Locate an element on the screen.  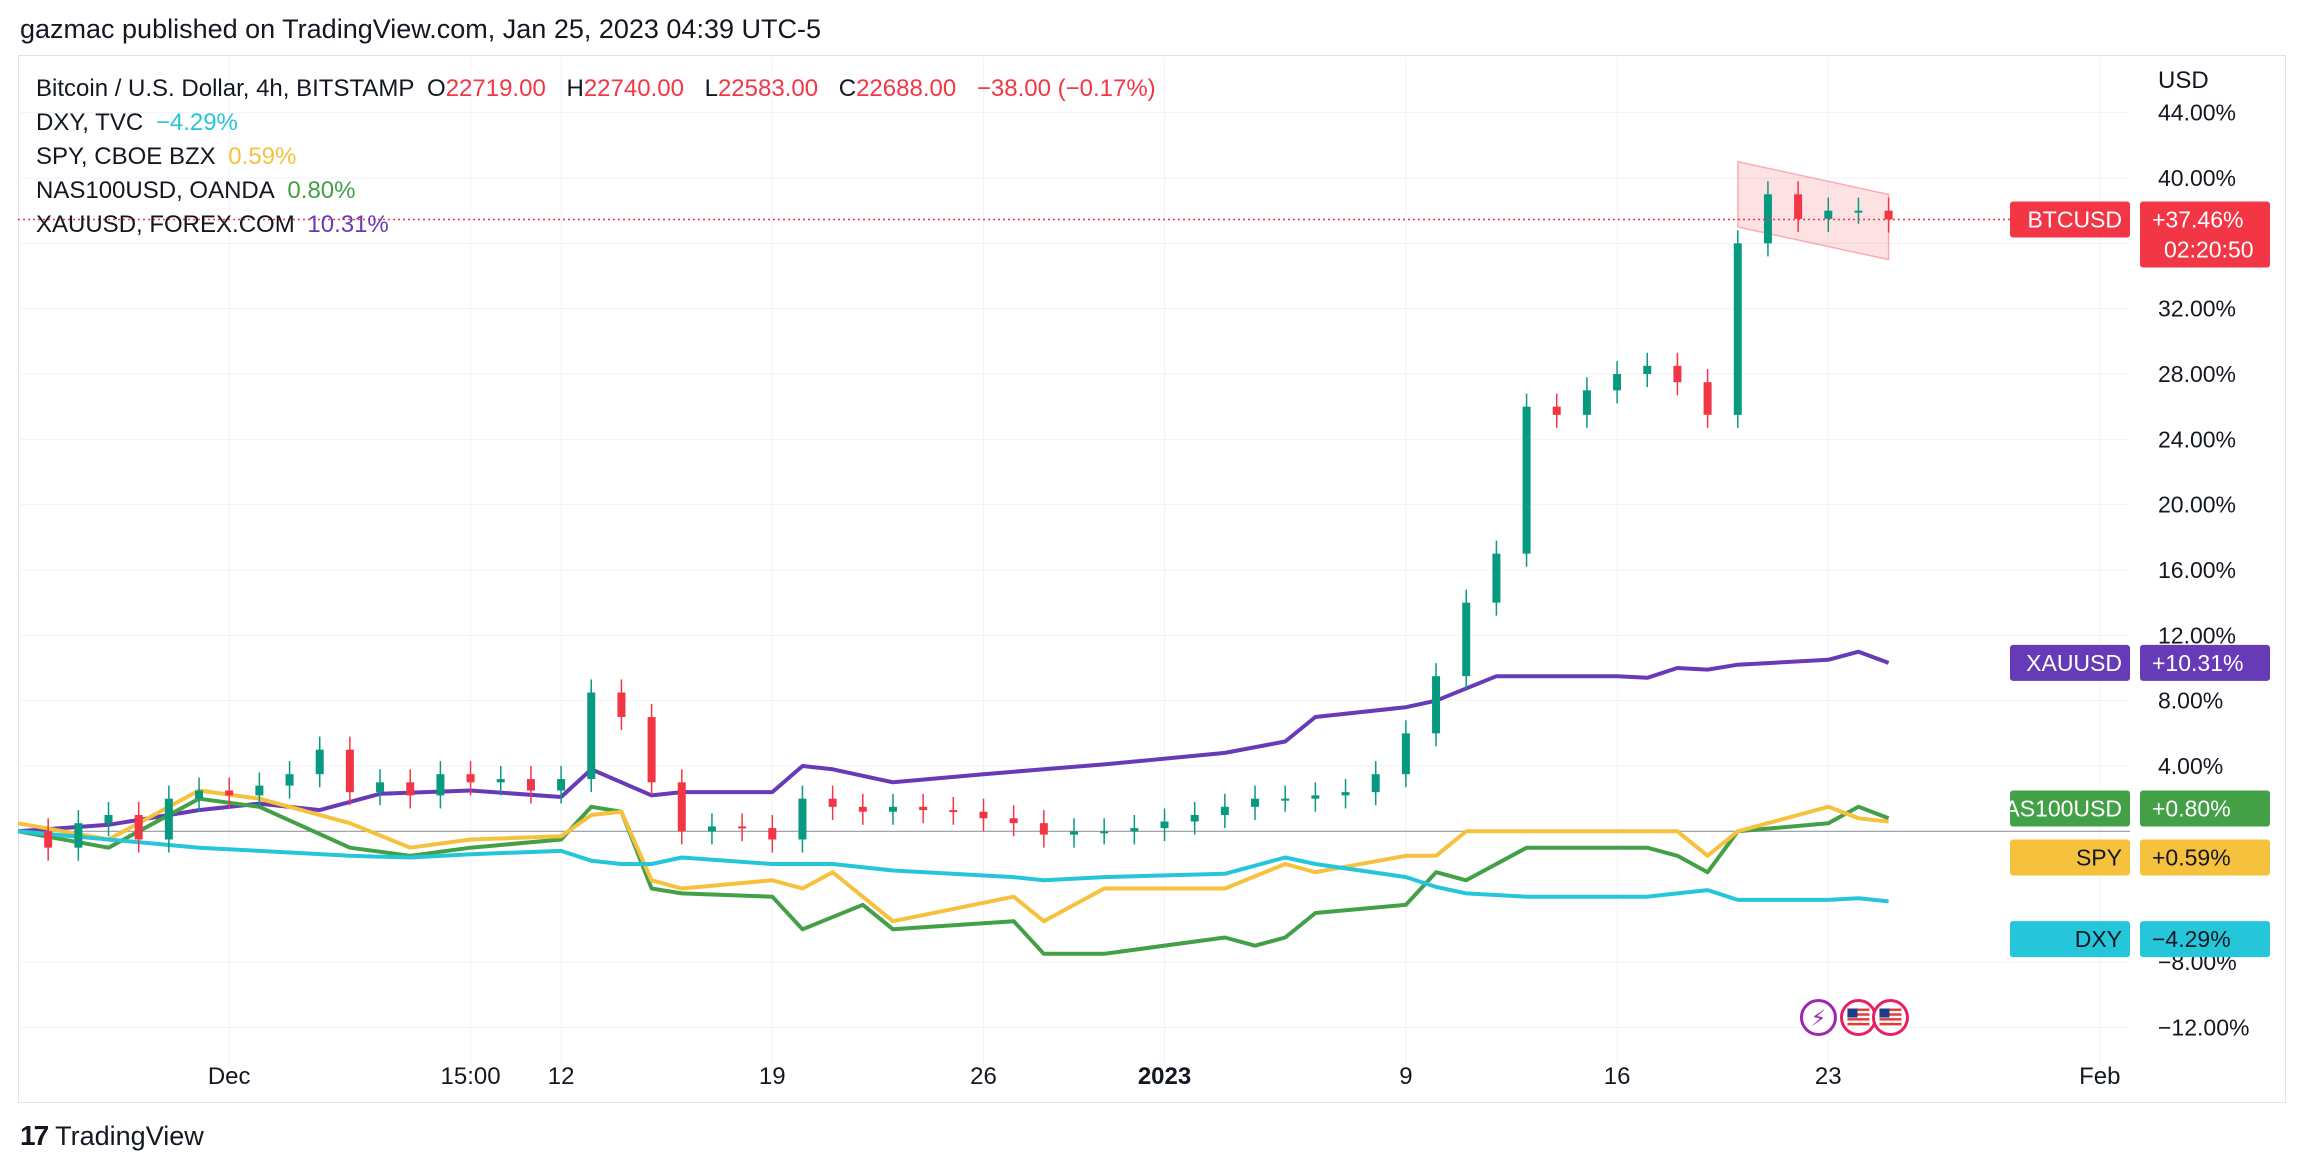
y-tick-label: −12.00% is located at coordinates (2203, 1027).